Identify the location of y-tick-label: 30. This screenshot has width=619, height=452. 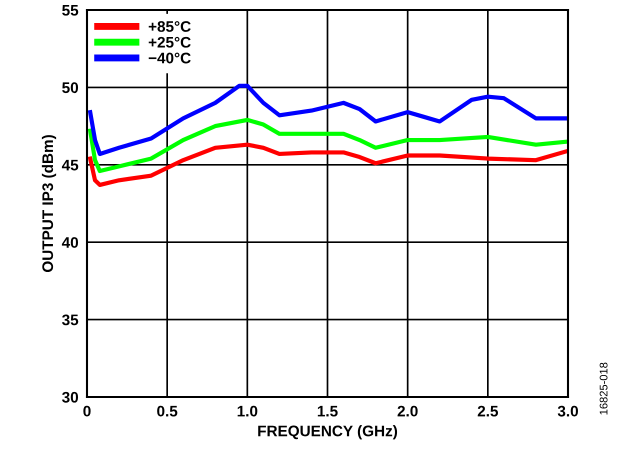
(70, 397).